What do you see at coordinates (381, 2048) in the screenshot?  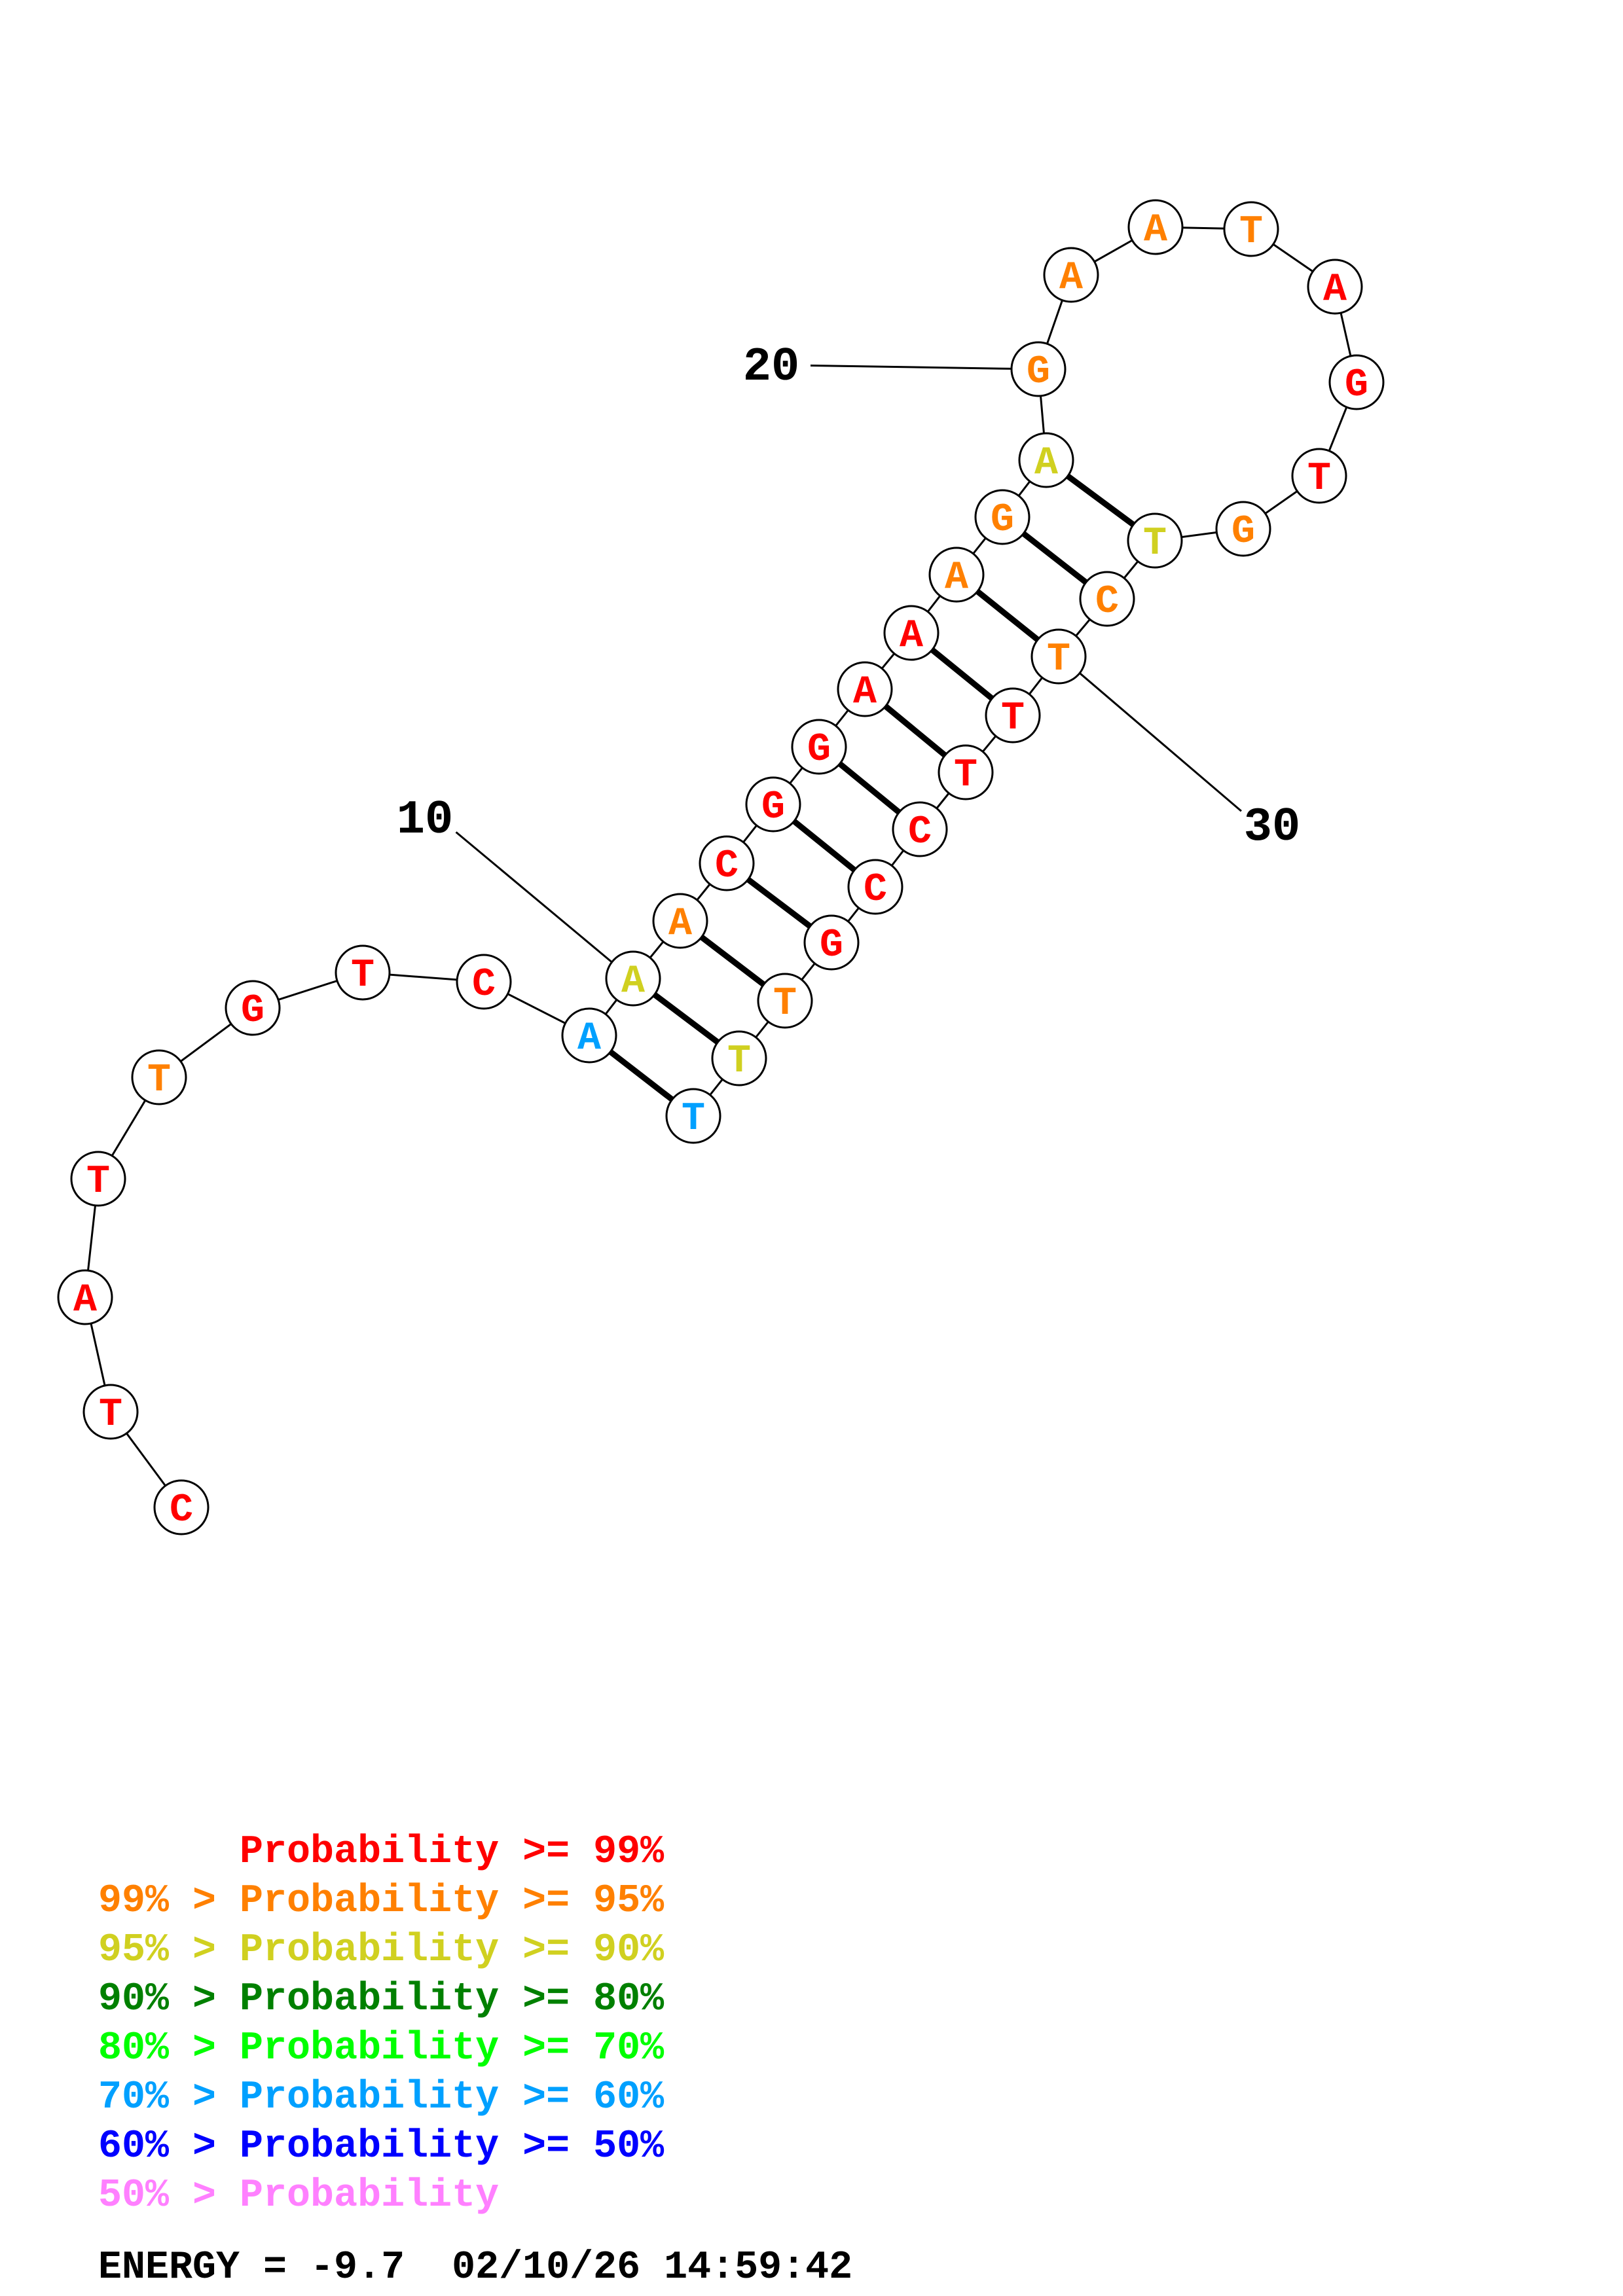 I see `legend-entry: 80% > Probability >= 70%` at bounding box center [381, 2048].